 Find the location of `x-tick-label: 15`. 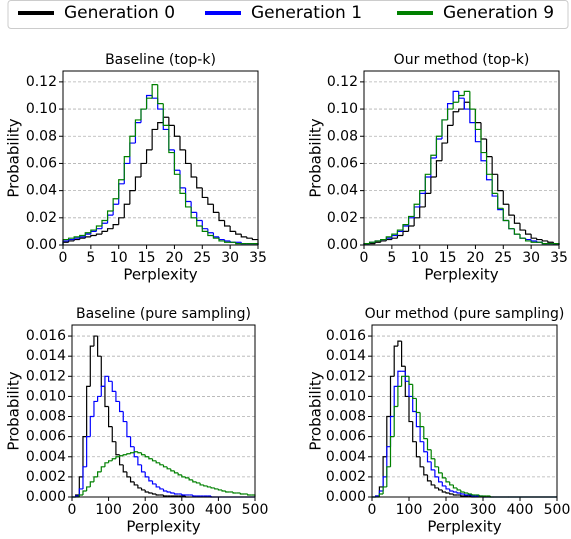

x-tick-label: 15 is located at coordinates (147, 258).